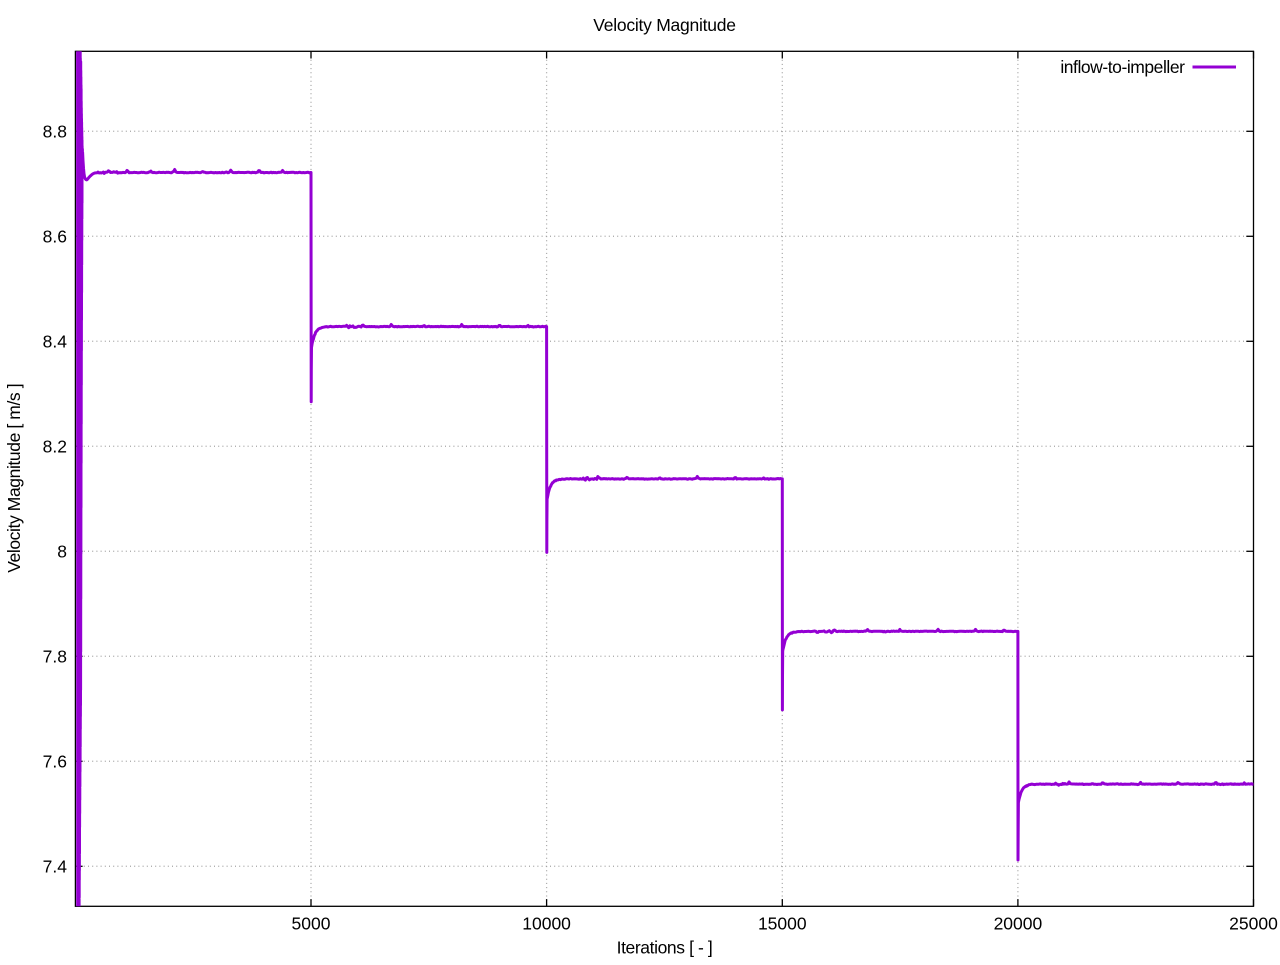 The width and height of the screenshot is (1280, 965). Describe the element at coordinates (782, 924) in the screenshot. I see `svg-text: 15000` at that location.